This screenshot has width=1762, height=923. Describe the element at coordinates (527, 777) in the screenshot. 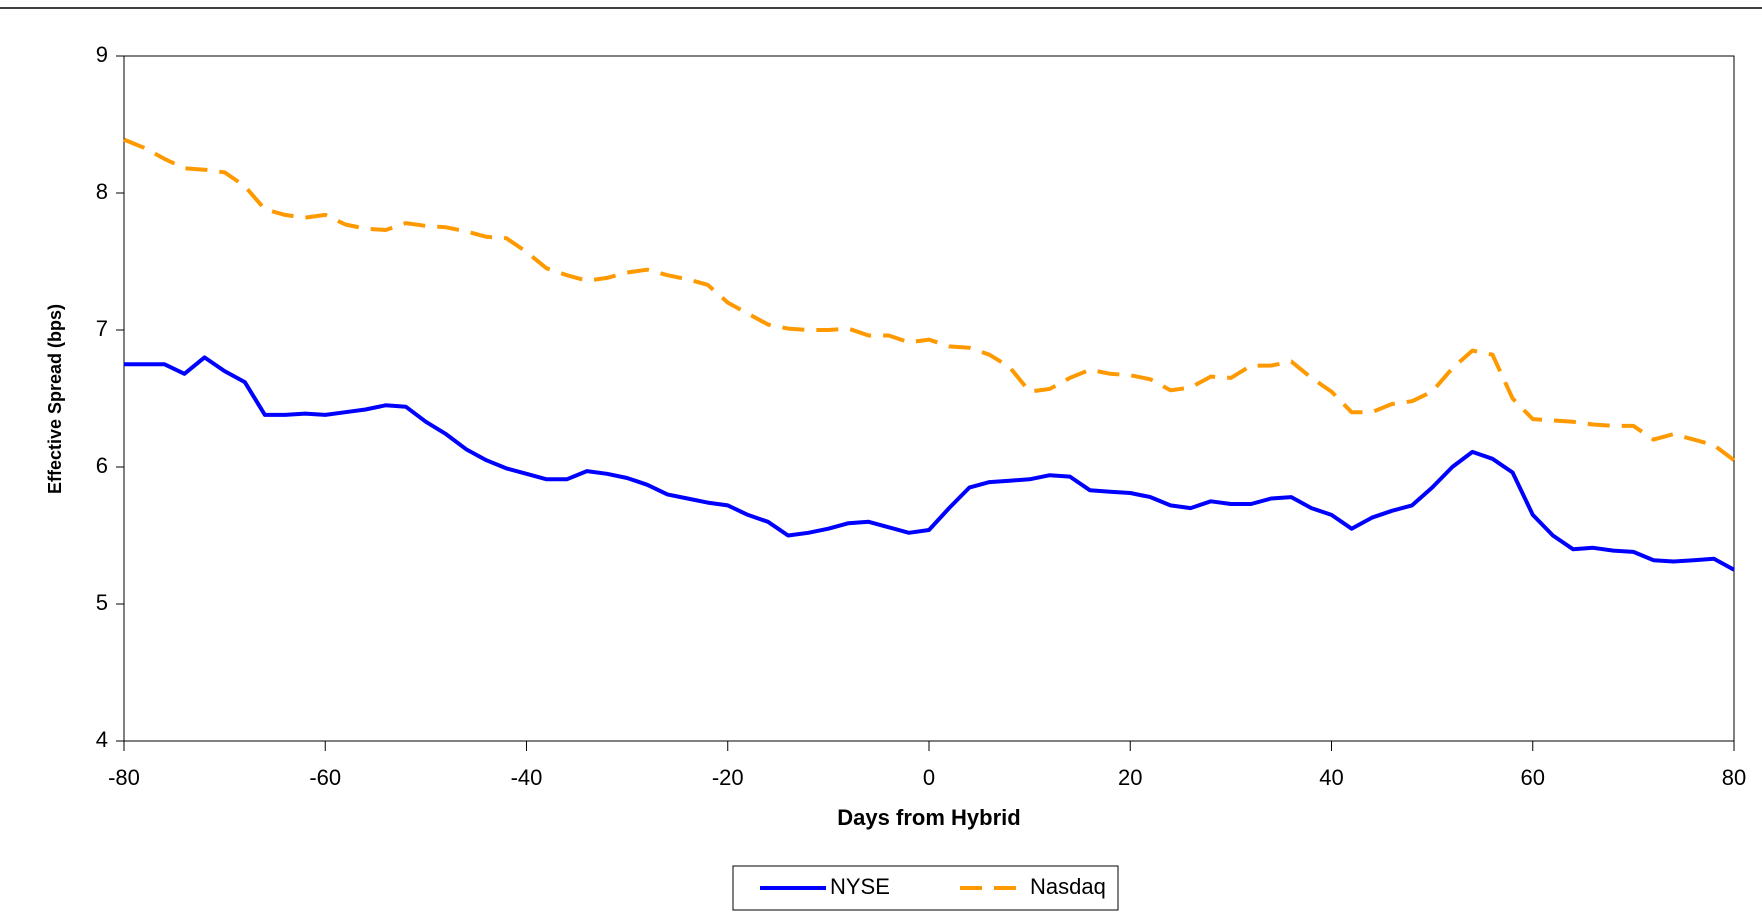

I see `x-tick-label: -40` at that location.